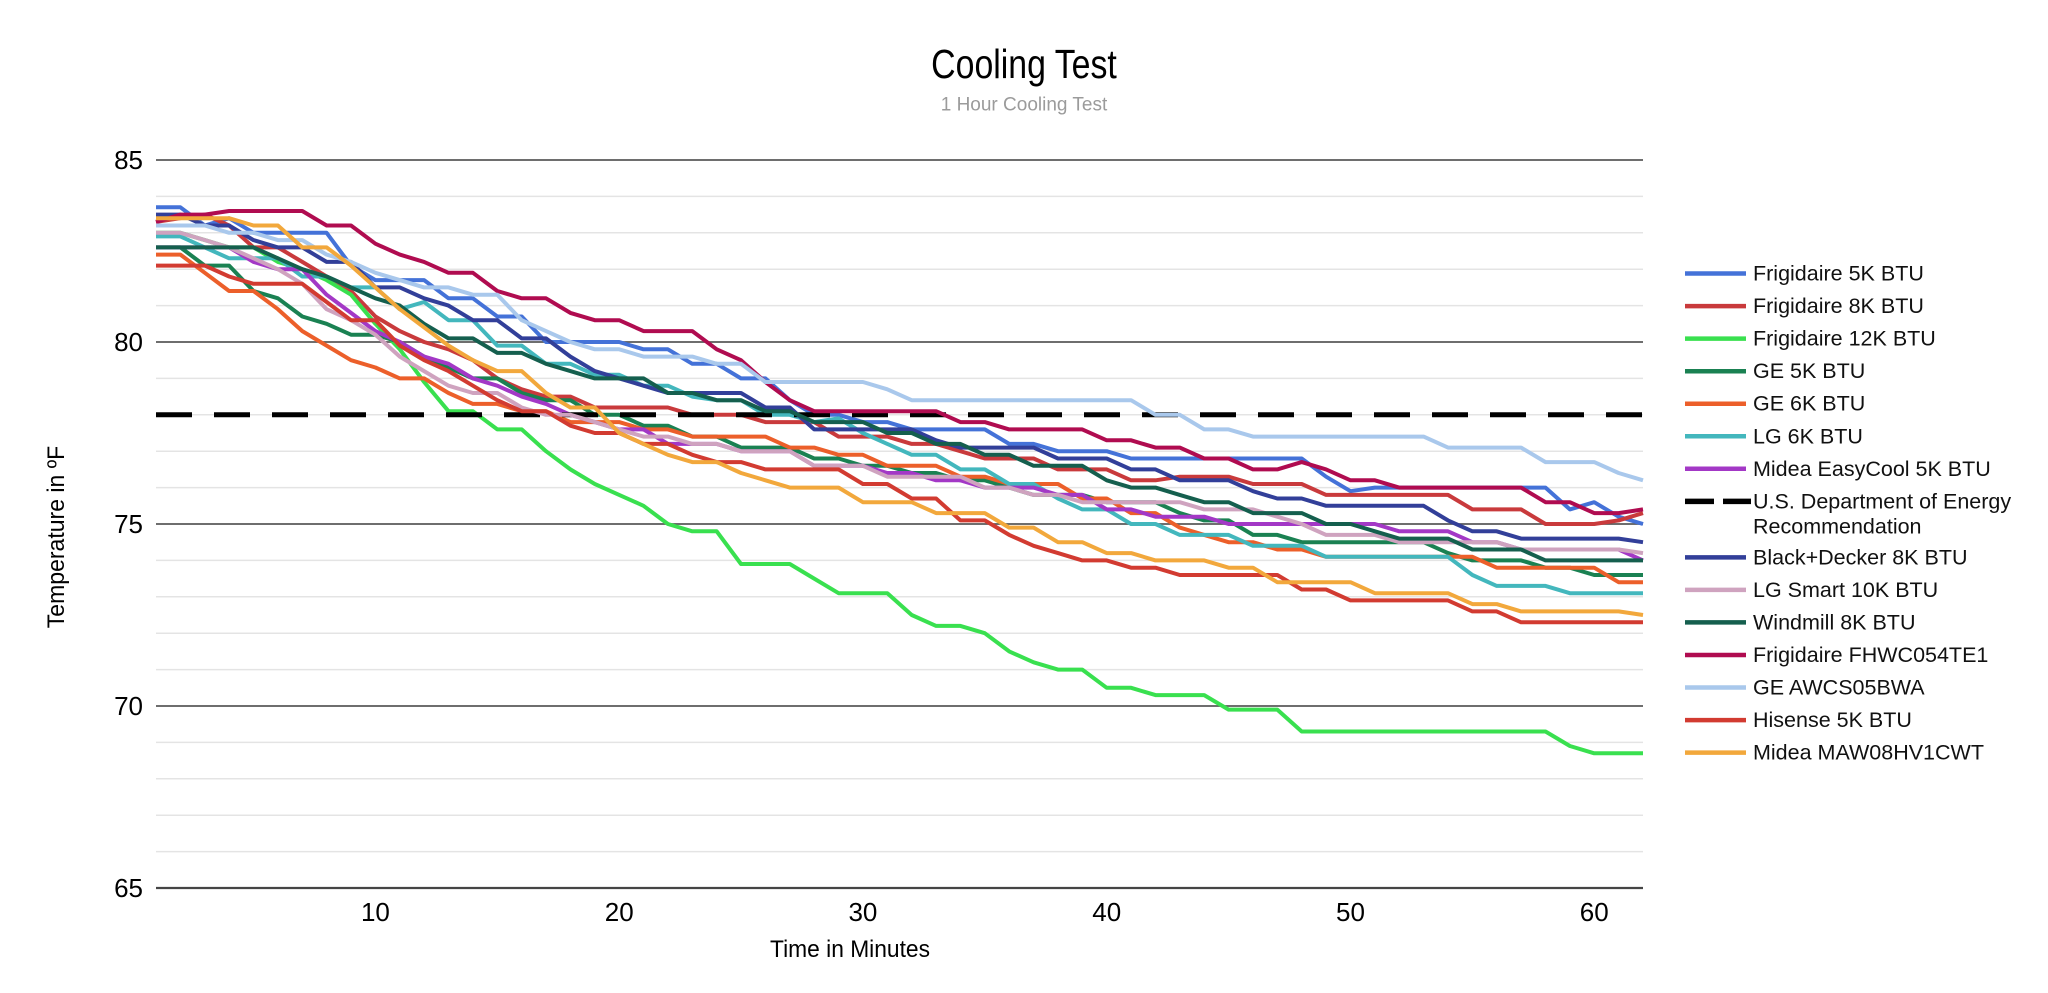 This screenshot has width=2048, height=993. What do you see at coordinates (1024, 64) in the screenshot?
I see `svg-text: Cooling Test` at bounding box center [1024, 64].